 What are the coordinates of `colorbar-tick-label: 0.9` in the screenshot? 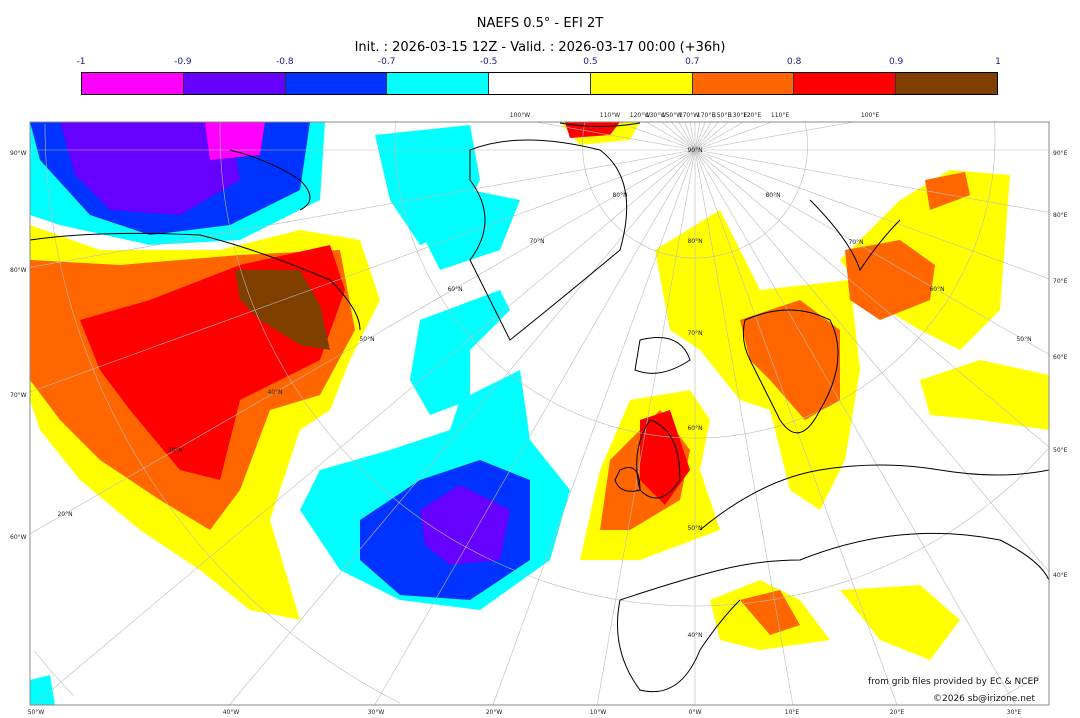 It's located at (896, 62).